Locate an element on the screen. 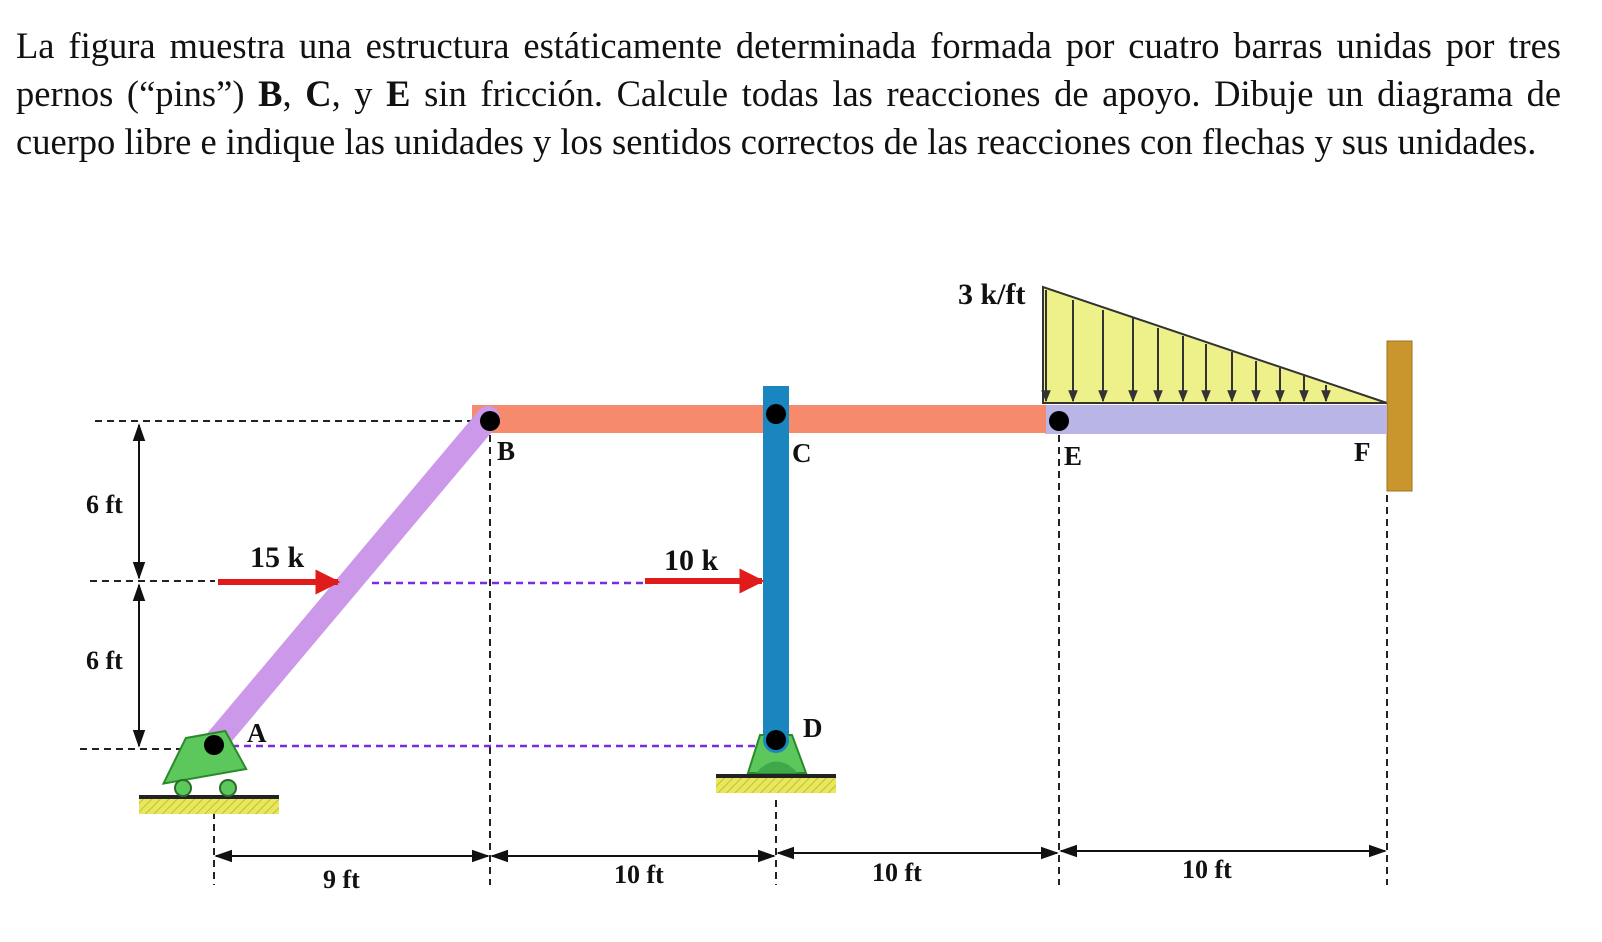 The width and height of the screenshot is (1602, 942). dim-h-ef: 10 ft is located at coordinates (1207, 869).